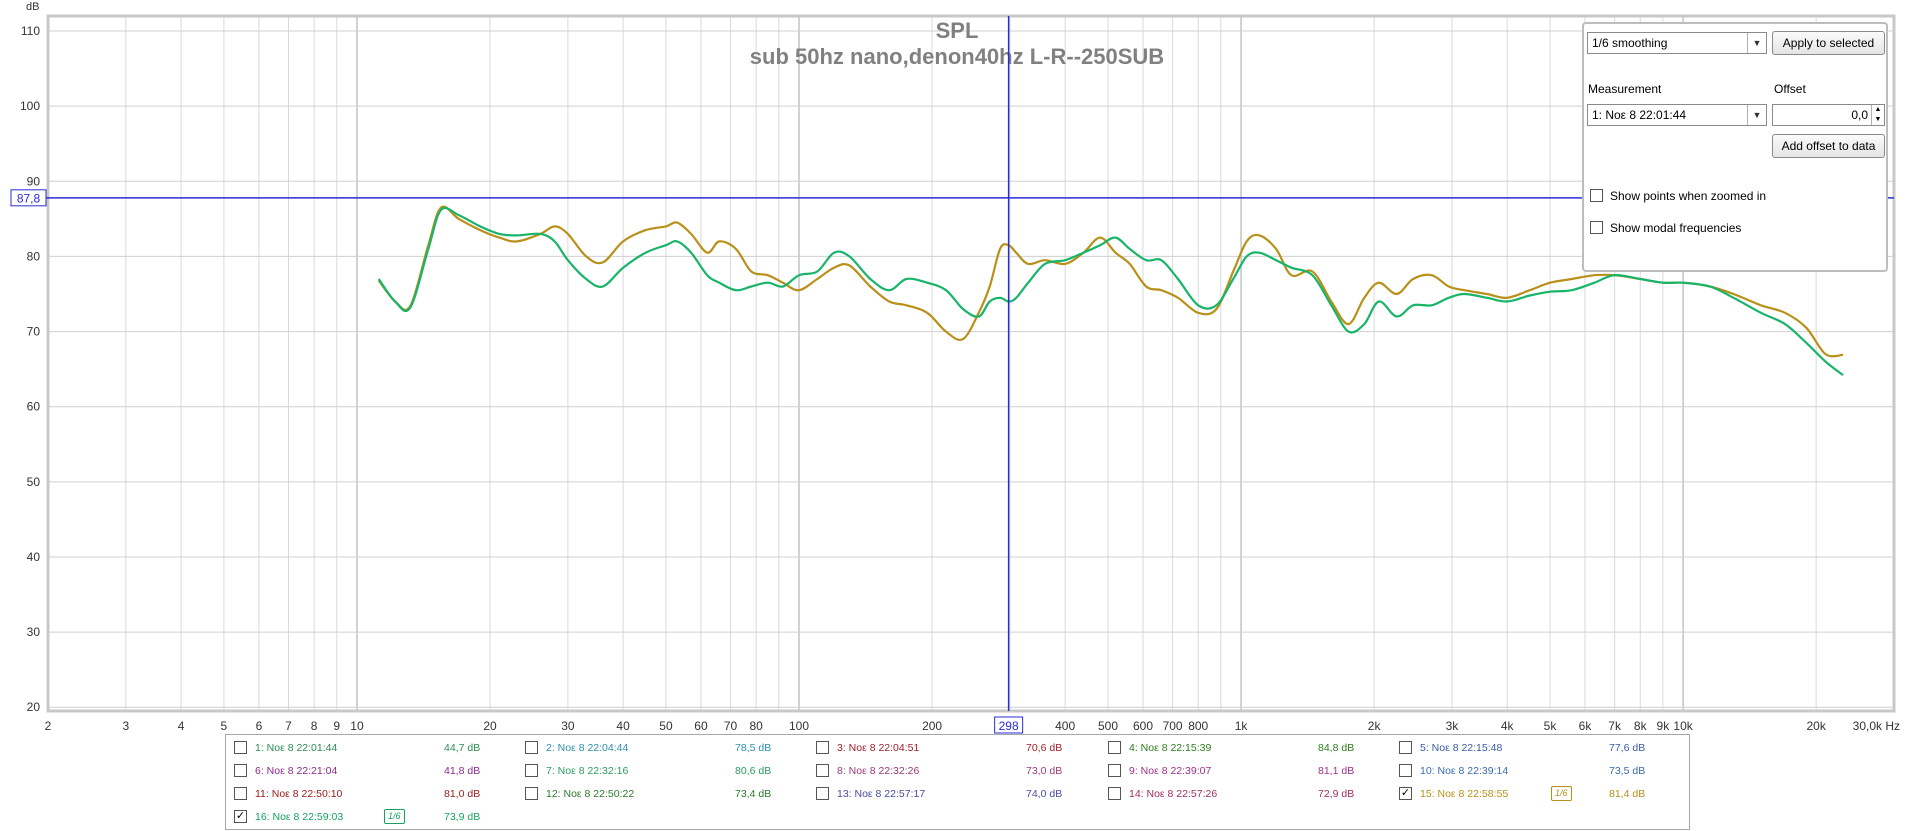  Describe the element at coordinates (753, 748) in the screenshot. I see `legend-level-value: 78,5 dB` at that location.